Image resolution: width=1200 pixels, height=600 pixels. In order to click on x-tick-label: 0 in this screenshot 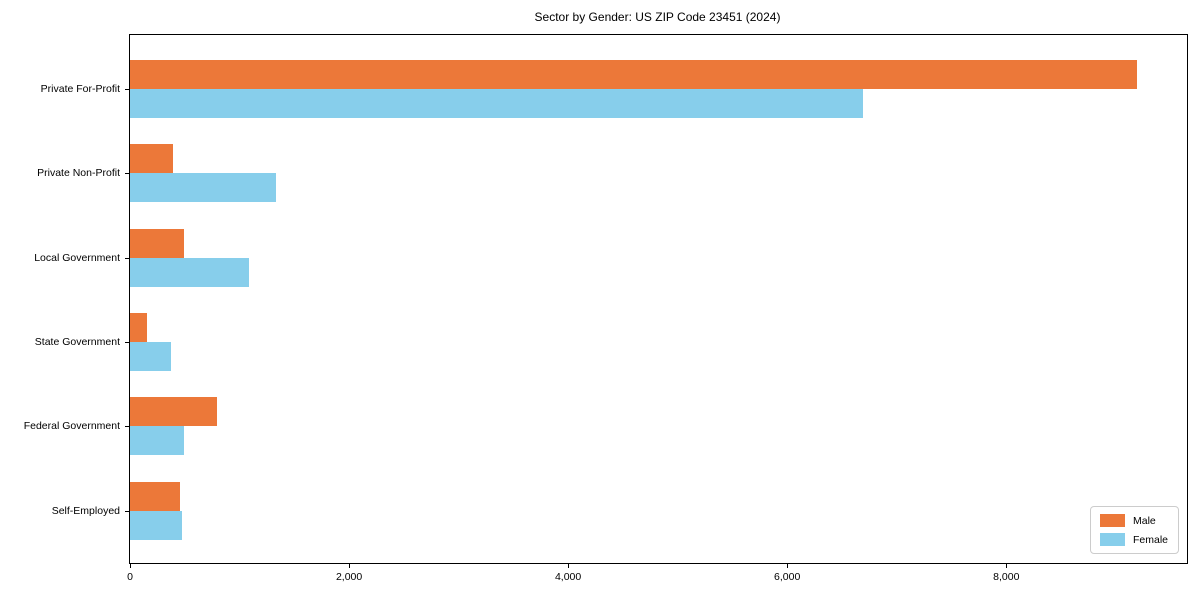, I will do `click(130, 577)`.